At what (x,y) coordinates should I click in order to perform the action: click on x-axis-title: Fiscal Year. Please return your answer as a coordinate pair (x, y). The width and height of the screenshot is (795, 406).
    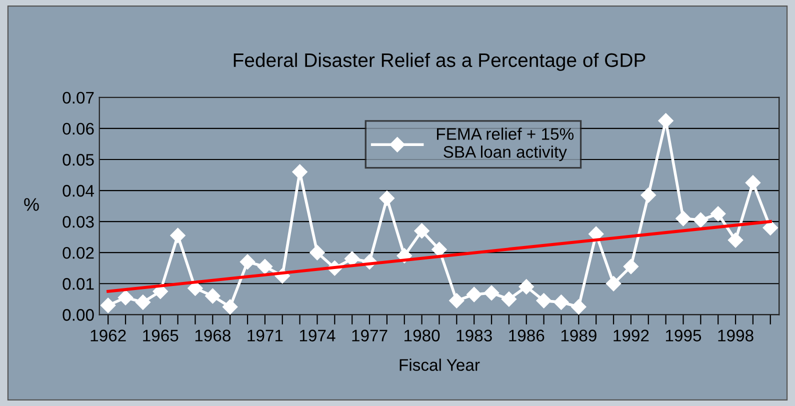
    Looking at the image, I should click on (440, 364).